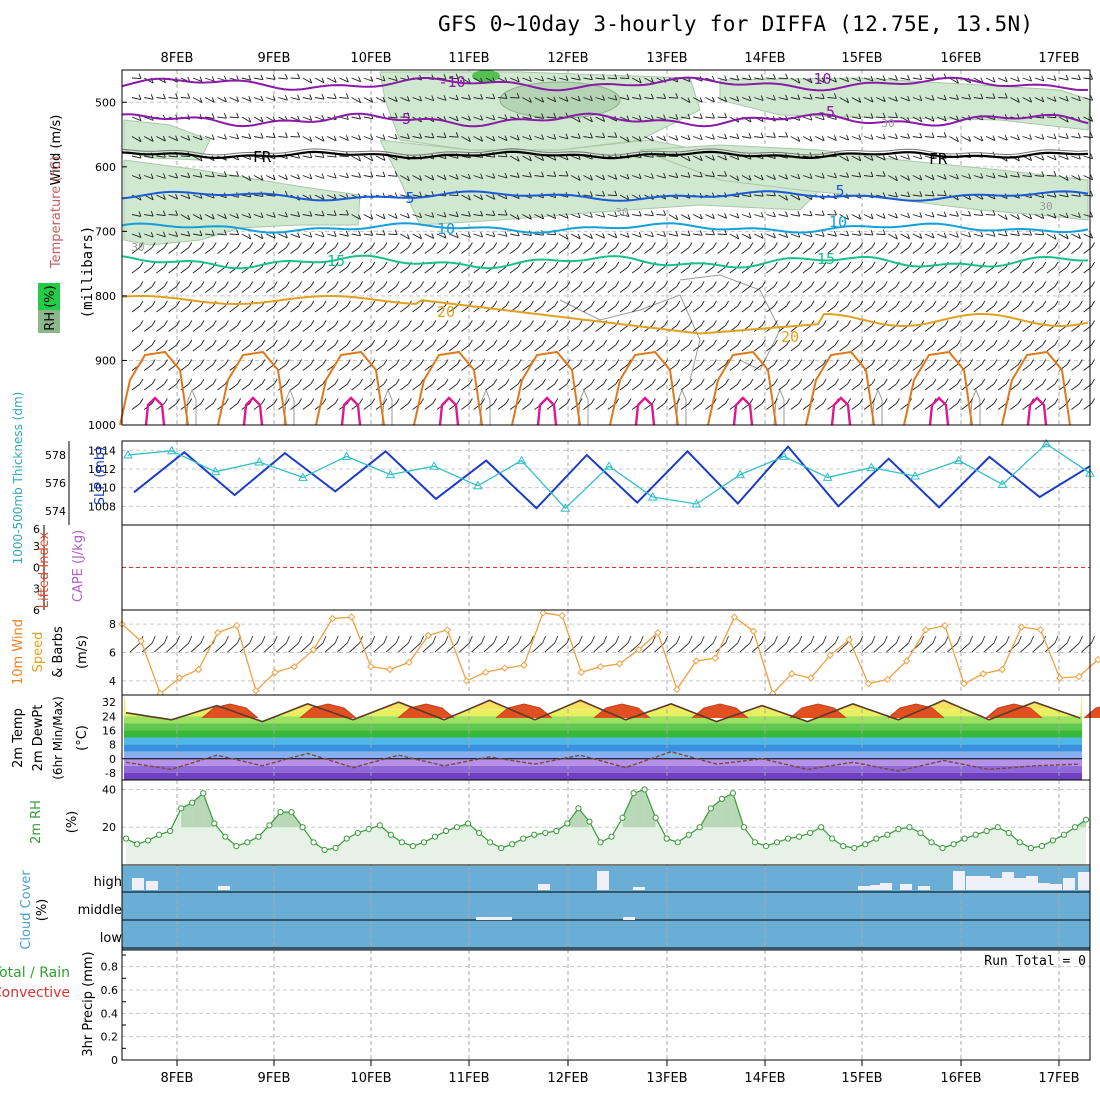  Describe the element at coordinates (1058, 1078) in the screenshot. I see `date-label-bottom: 17FEB` at that location.